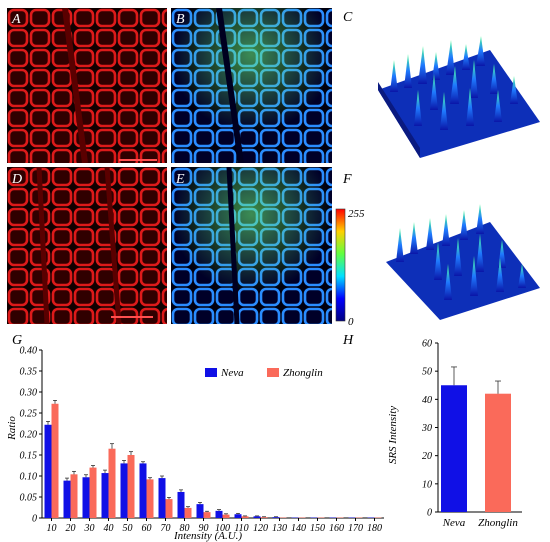 The width and height of the screenshot is (550, 542). Describe the element at coordinates (34, 519) in the screenshot. I see `chart-g-ytick-label: 0` at that location.